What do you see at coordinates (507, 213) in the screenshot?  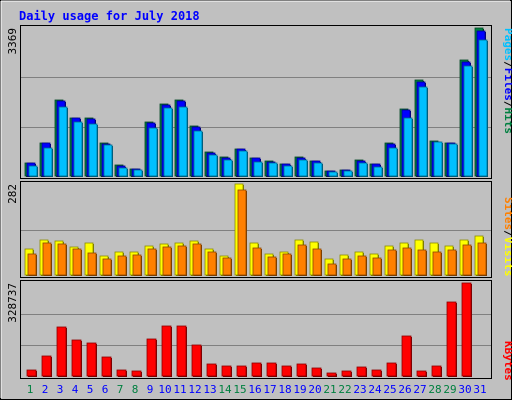 I see `legend-sites: Sites` at bounding box center [507, 213].